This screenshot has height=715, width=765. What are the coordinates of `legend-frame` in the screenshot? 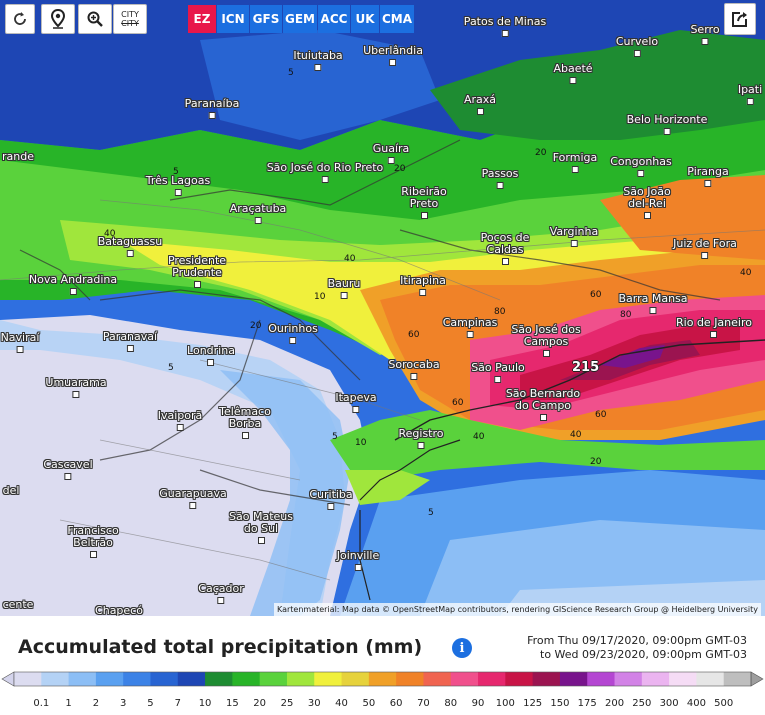 It's located at (382, 679).